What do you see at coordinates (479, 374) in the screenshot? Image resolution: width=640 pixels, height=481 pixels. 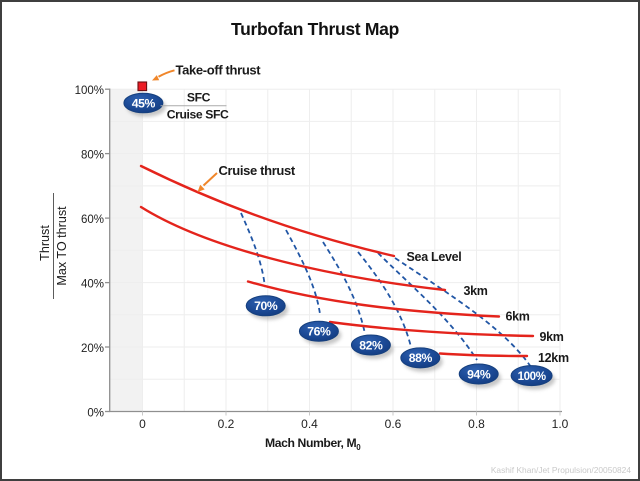 I see `svg-text: 94%` at bounding box center [479, 374].